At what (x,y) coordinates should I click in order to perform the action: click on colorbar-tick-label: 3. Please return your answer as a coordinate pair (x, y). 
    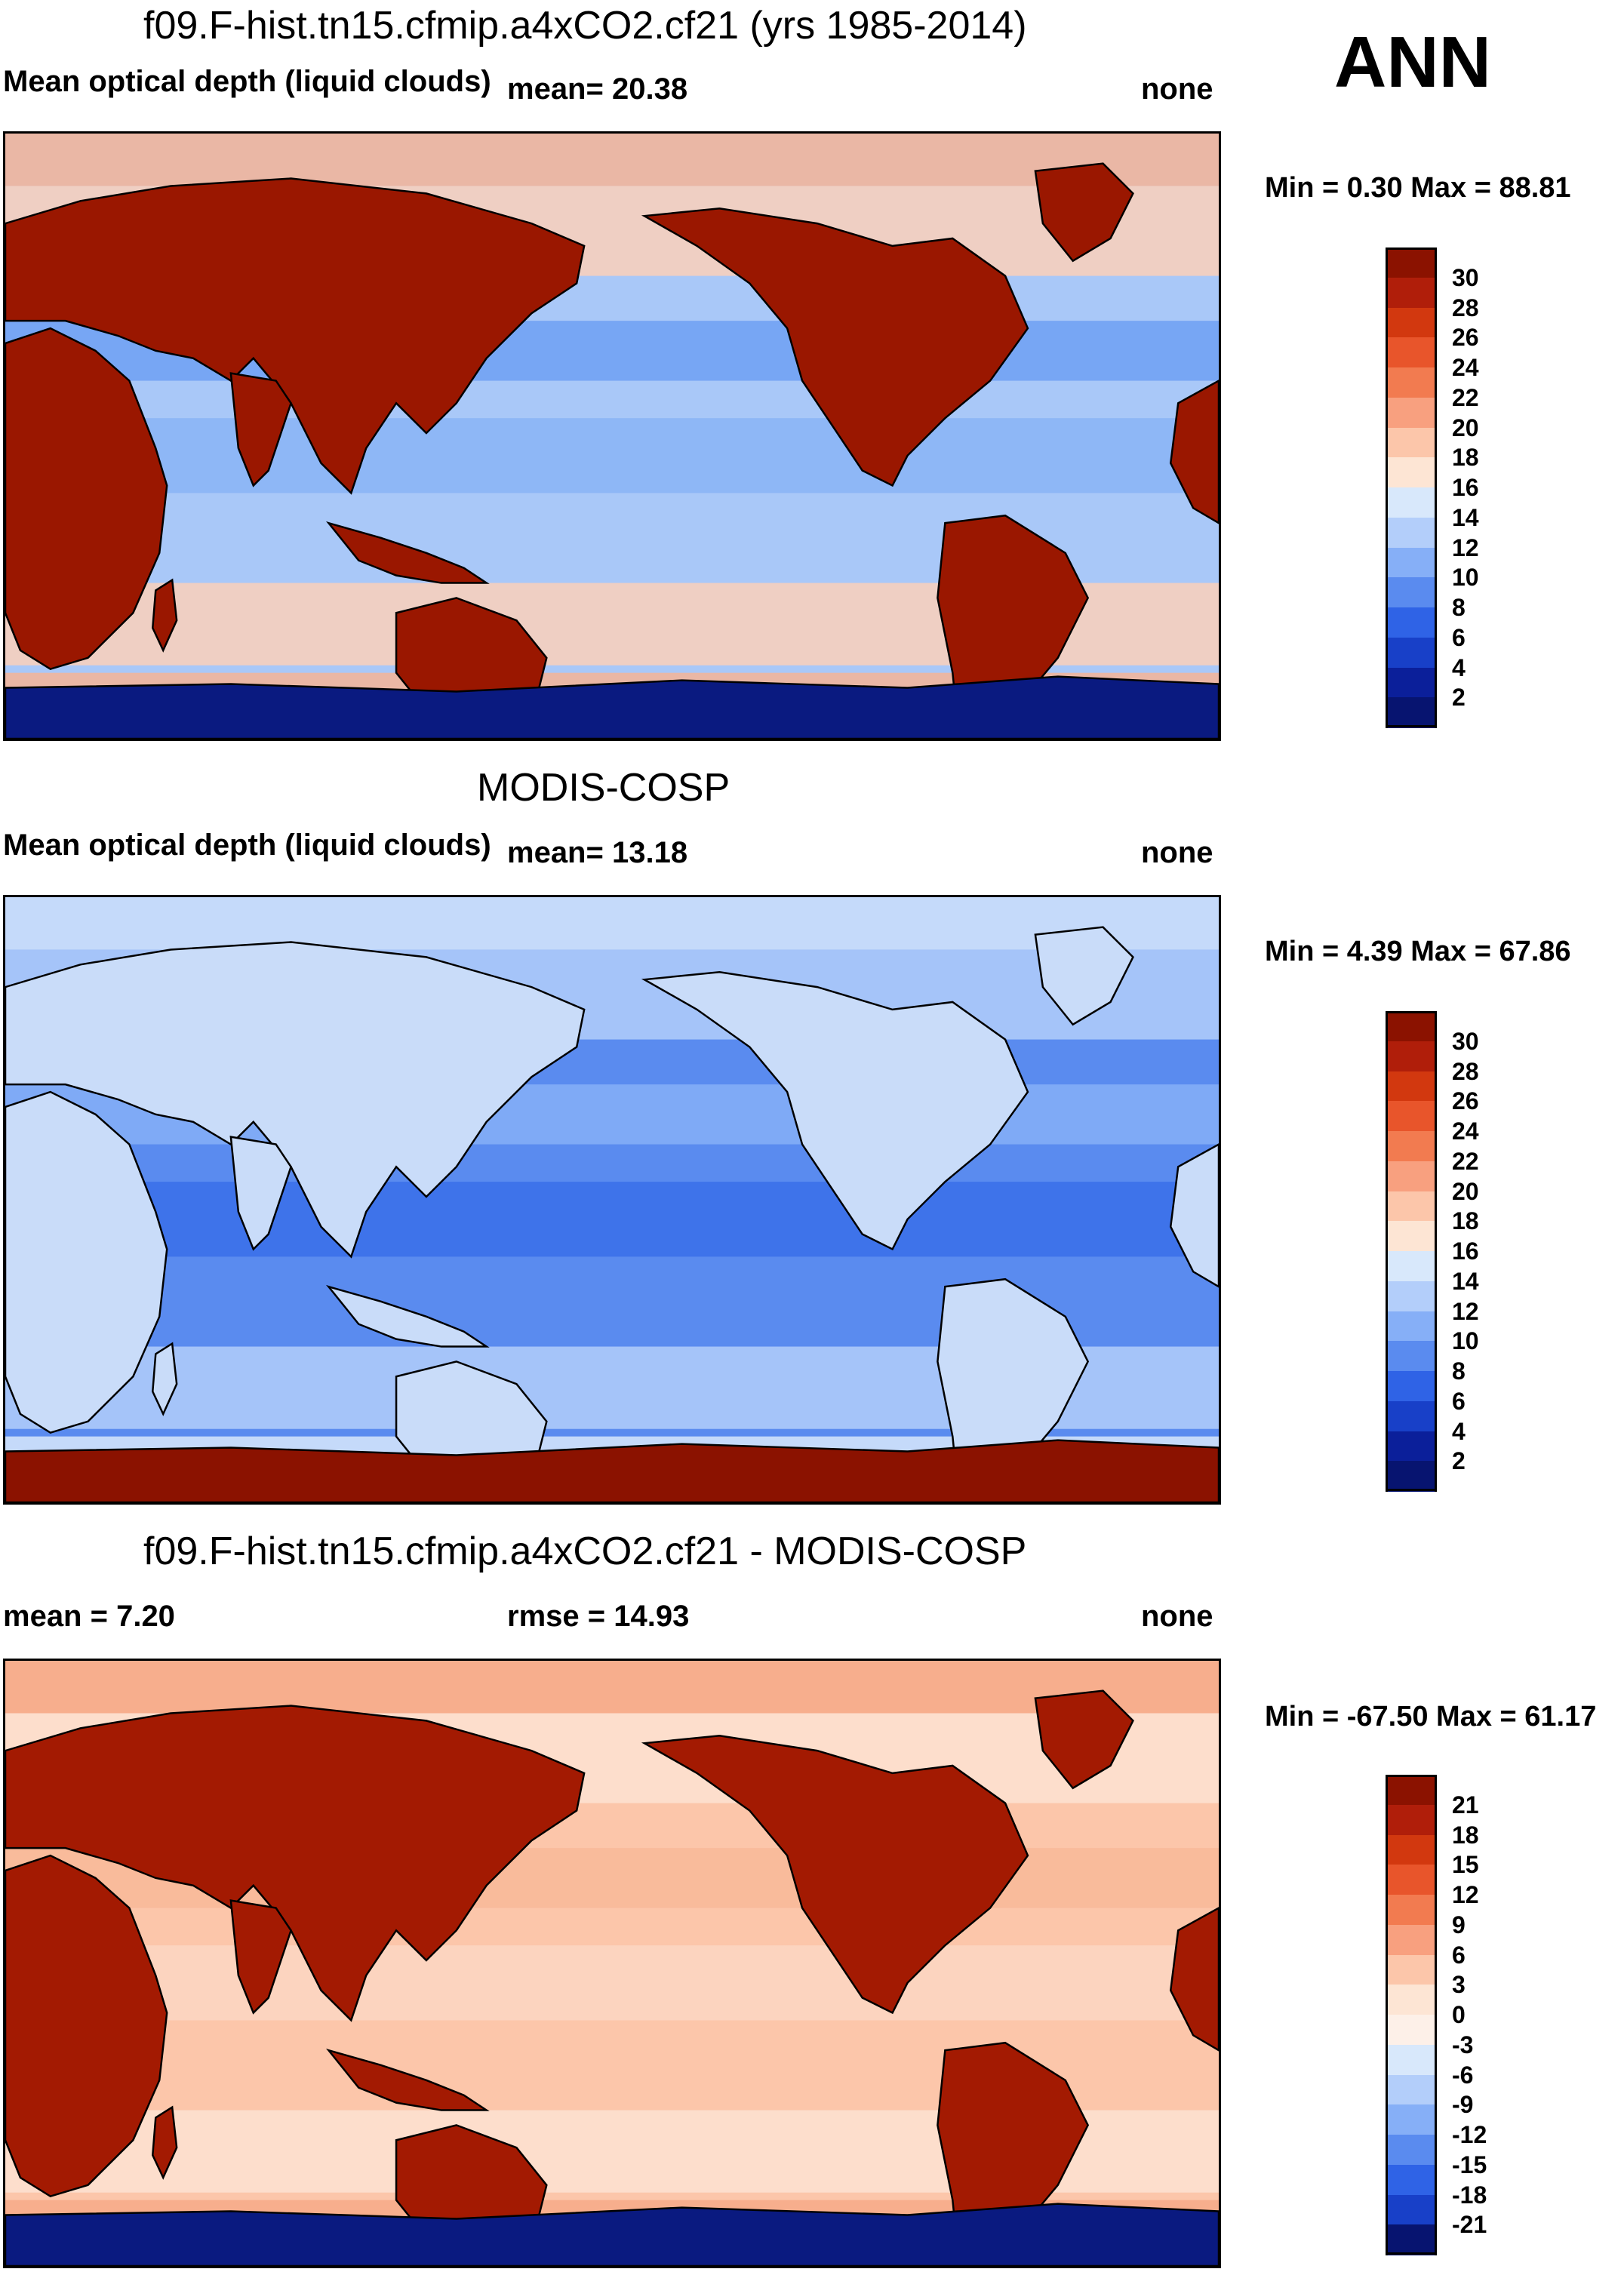
    Looking at the image, I should click on (1459, 1985).